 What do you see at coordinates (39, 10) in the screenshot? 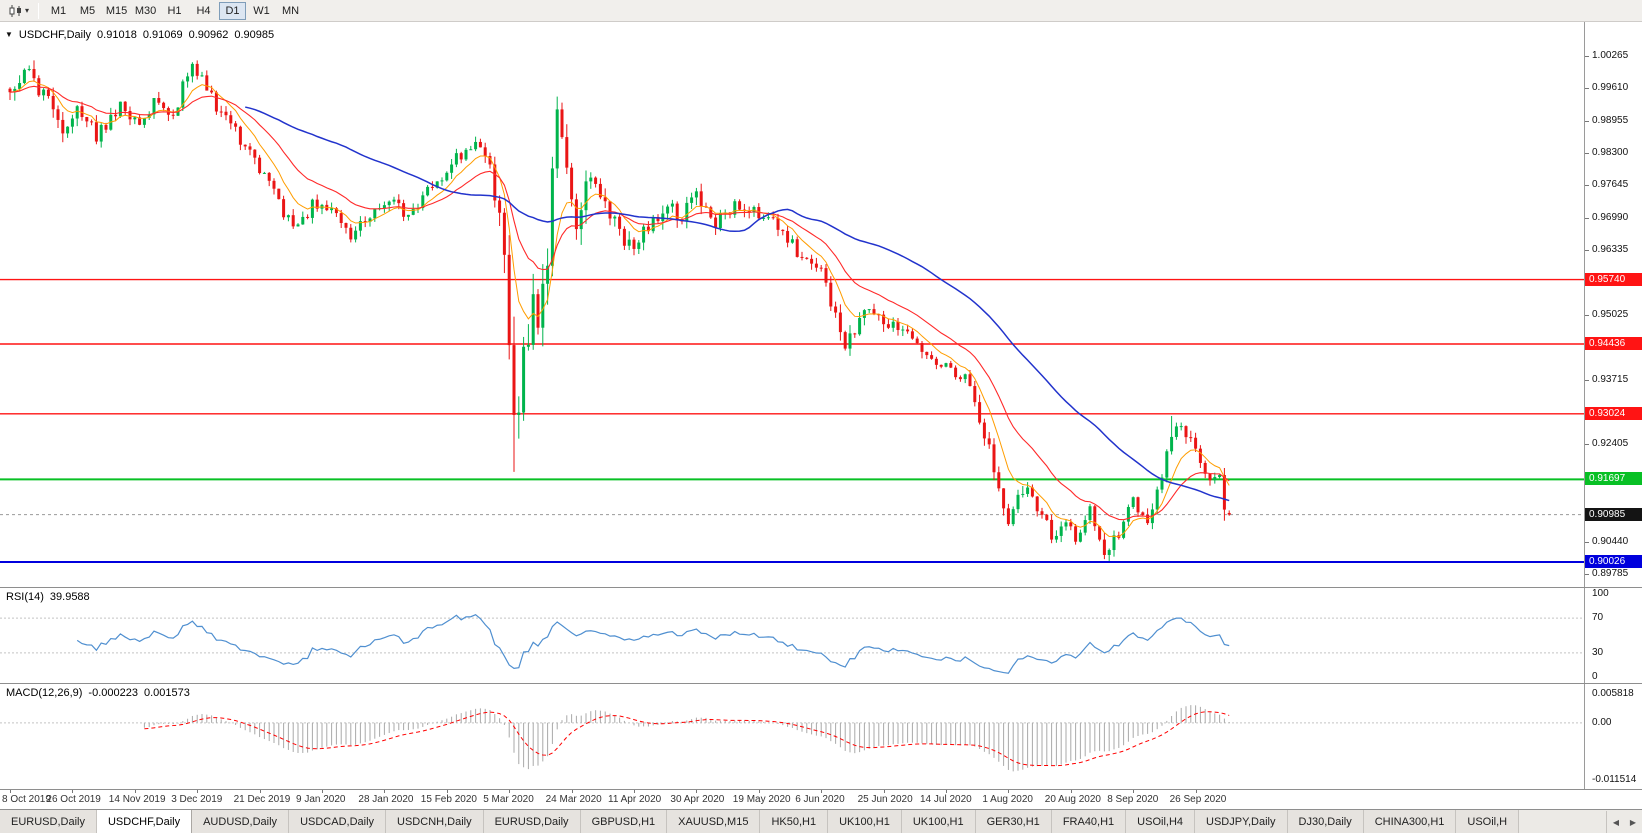
I see `toolbar-separator` at bounding box center [39, 10].